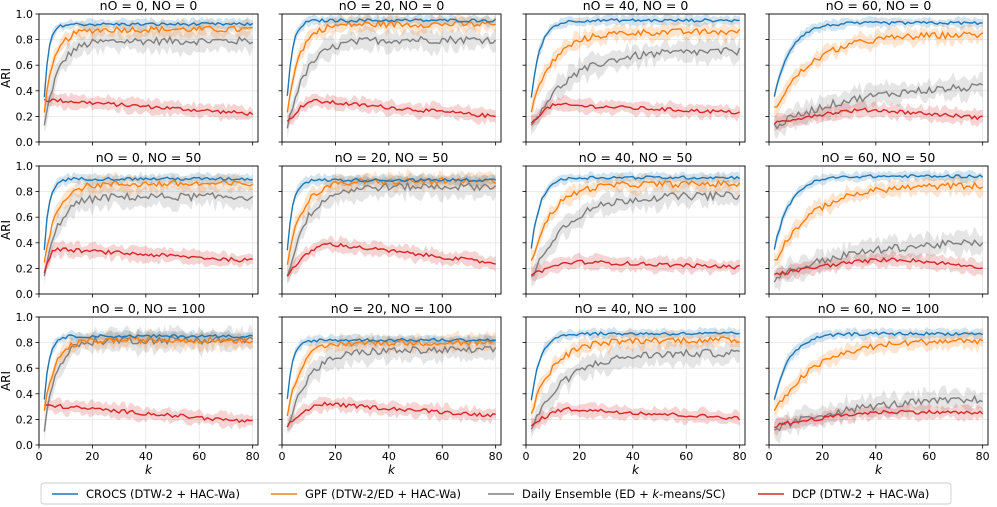 This screenshot has height=507, width=997. What do you see at coordinates (25, 116) in the screenshot?
I see `y-tick-label: 0.2` at bounding box center [25, 116].